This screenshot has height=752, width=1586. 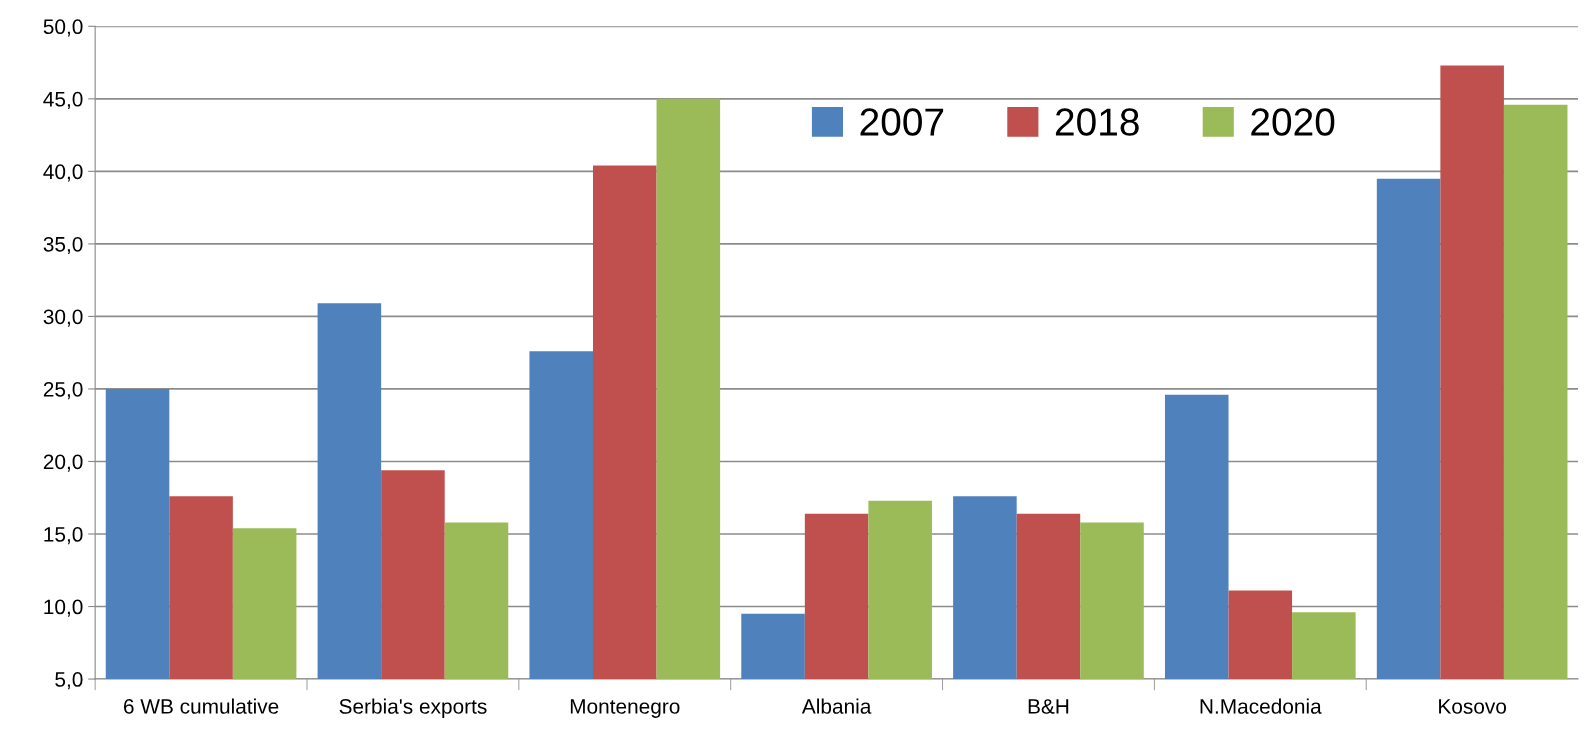 What do you see at coordinates (63, 536) in the screenshot?
I see `y-tick-label: 15,0` at bounding box center [63, 536].